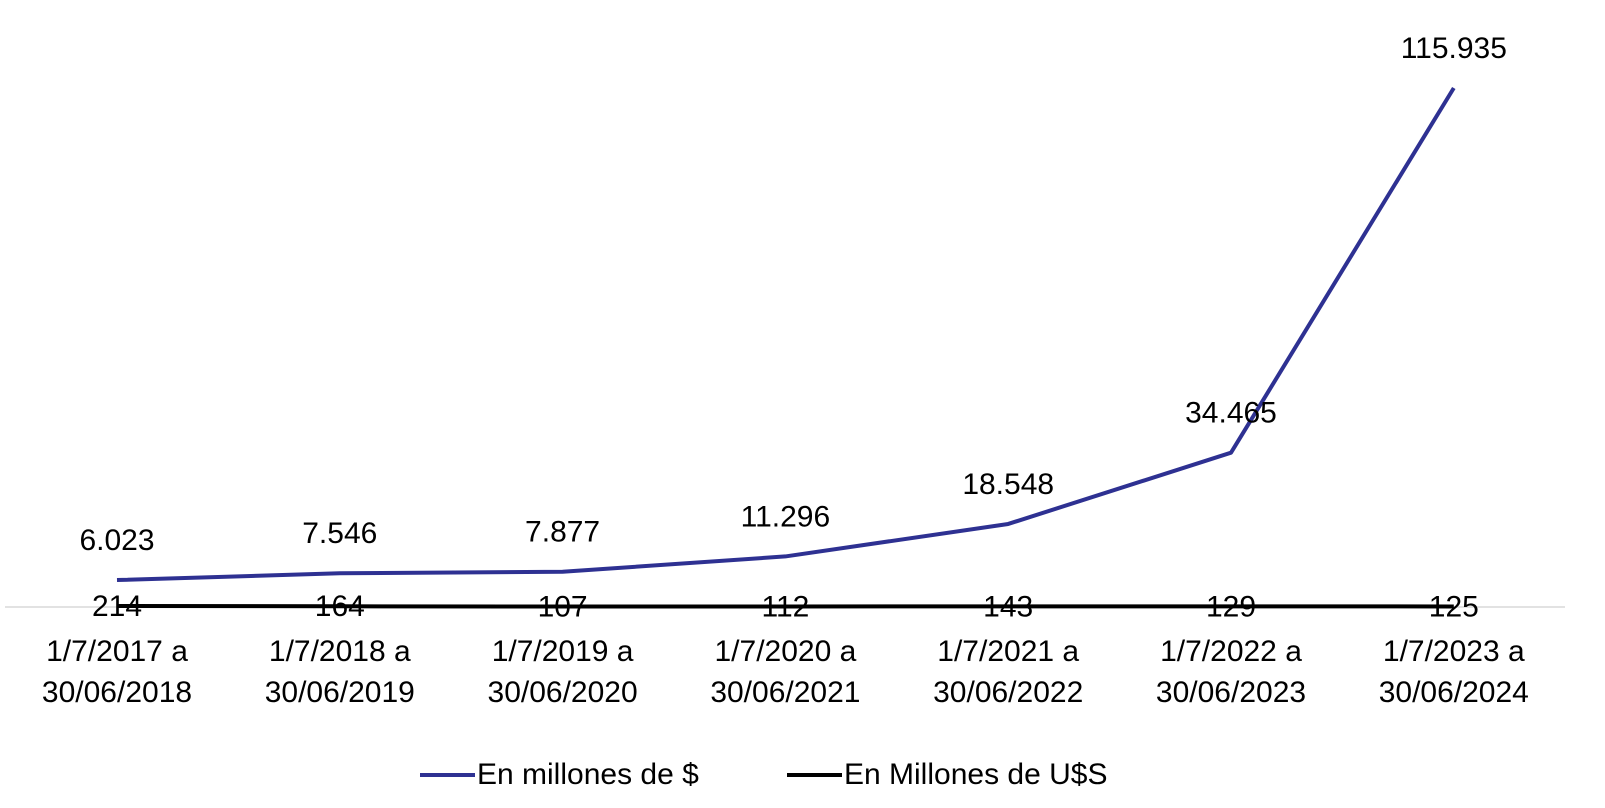 This screenshot has height=808, width=1605. I want to click on data-label: 7.546, so click(339, 533).